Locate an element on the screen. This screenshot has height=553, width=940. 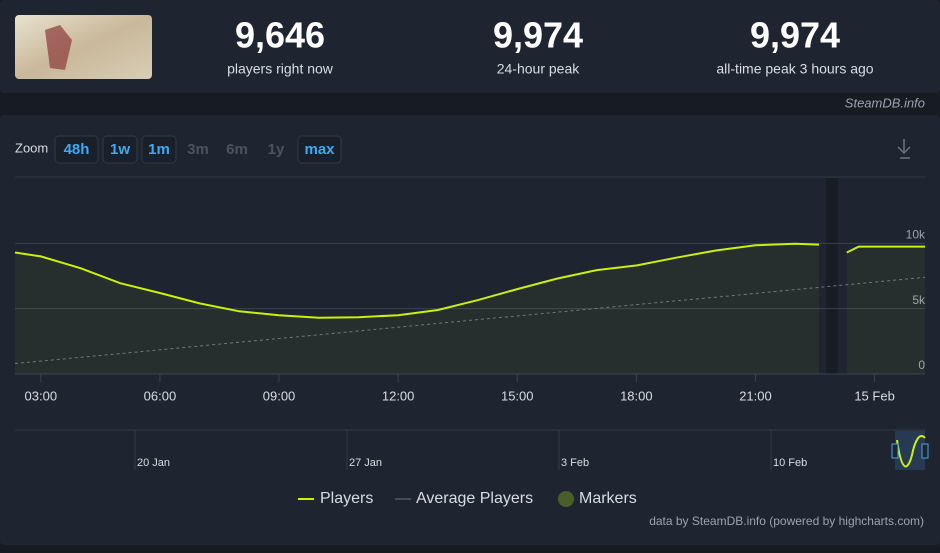
zoom-button-label: max is located at coordinates (319, 149).